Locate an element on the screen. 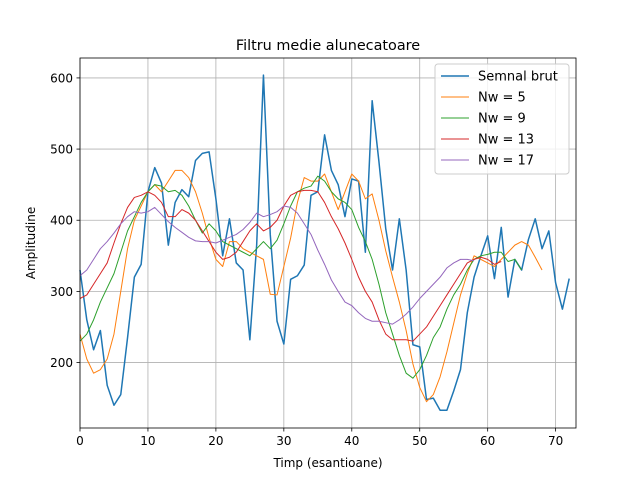 Image resolution: width=640 pixels, height=480 pixels. x-tick-label: 40 is located at coordinates (351, 441).